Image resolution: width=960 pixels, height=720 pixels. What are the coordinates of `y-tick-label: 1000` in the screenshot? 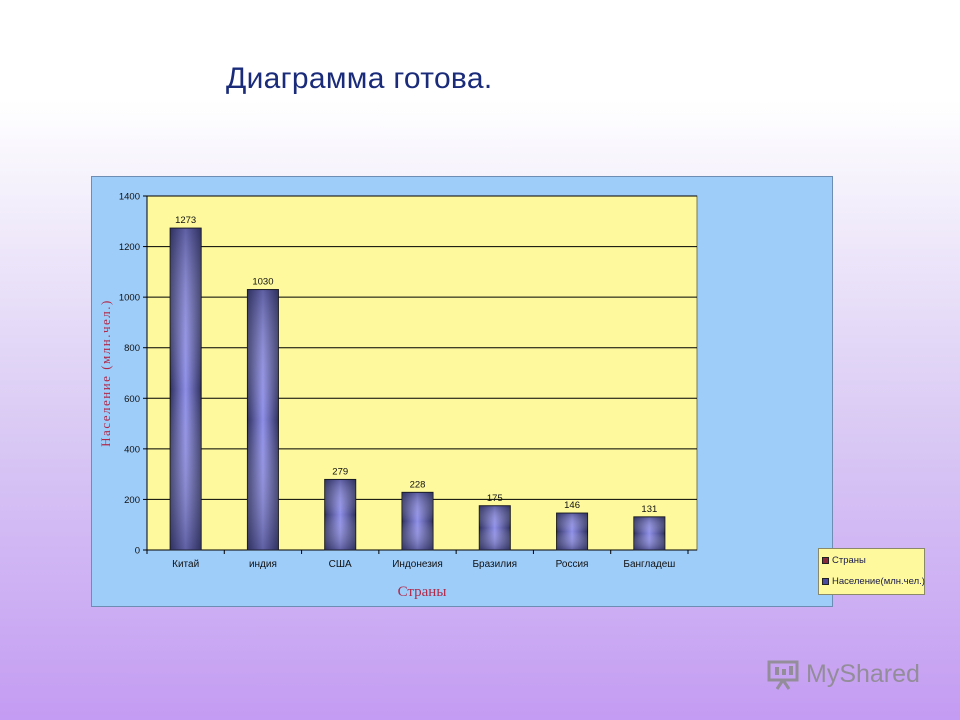 It's located at (129, 298).